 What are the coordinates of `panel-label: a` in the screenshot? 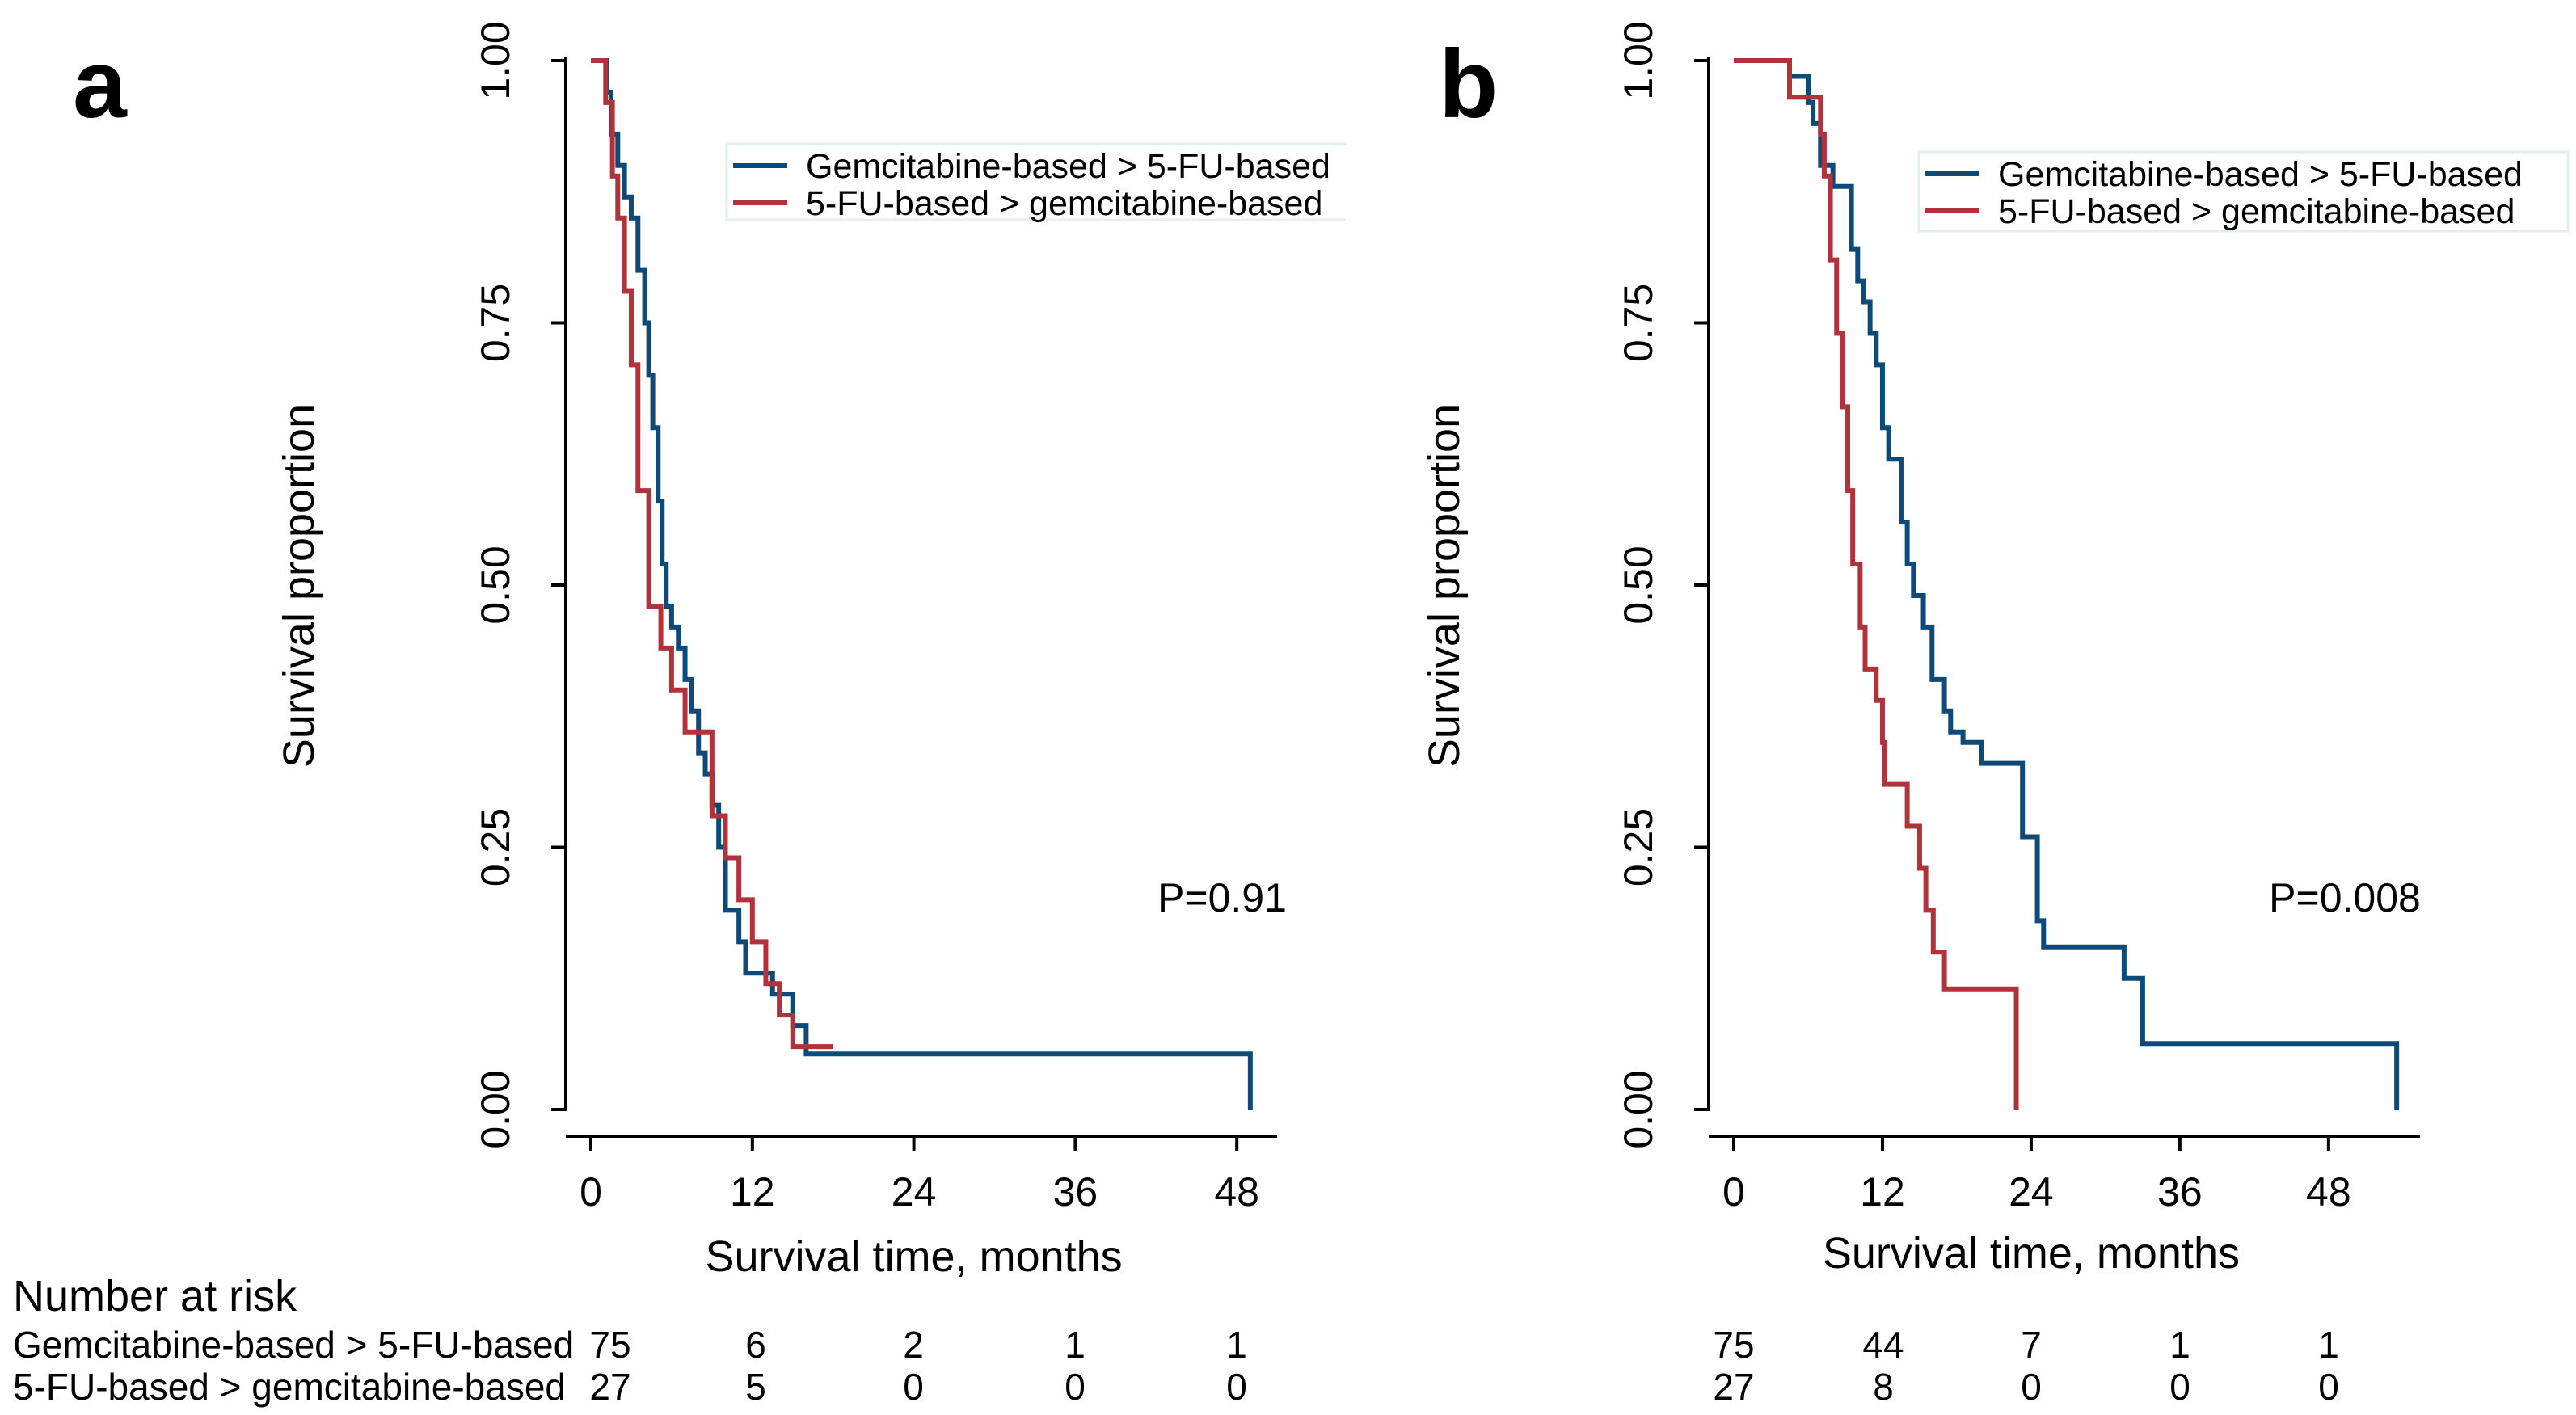 It's located at (100, 84).